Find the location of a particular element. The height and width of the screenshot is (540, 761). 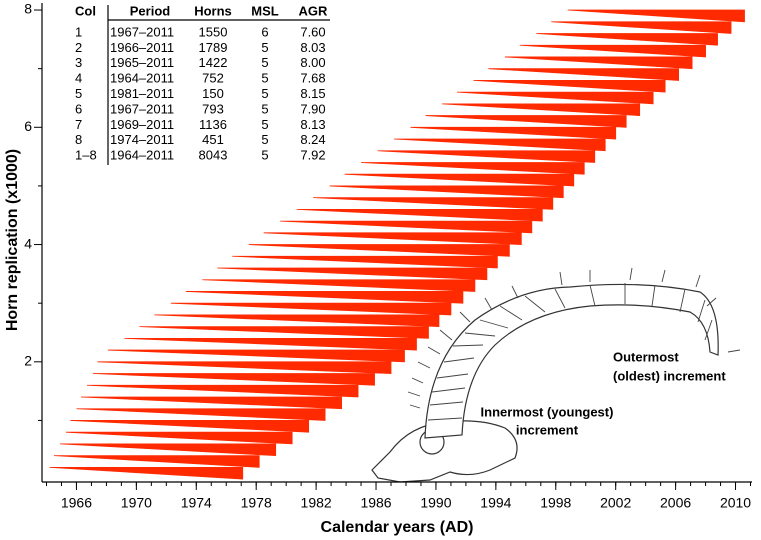

table-cell: 1 is located at coordinates (78, 31).